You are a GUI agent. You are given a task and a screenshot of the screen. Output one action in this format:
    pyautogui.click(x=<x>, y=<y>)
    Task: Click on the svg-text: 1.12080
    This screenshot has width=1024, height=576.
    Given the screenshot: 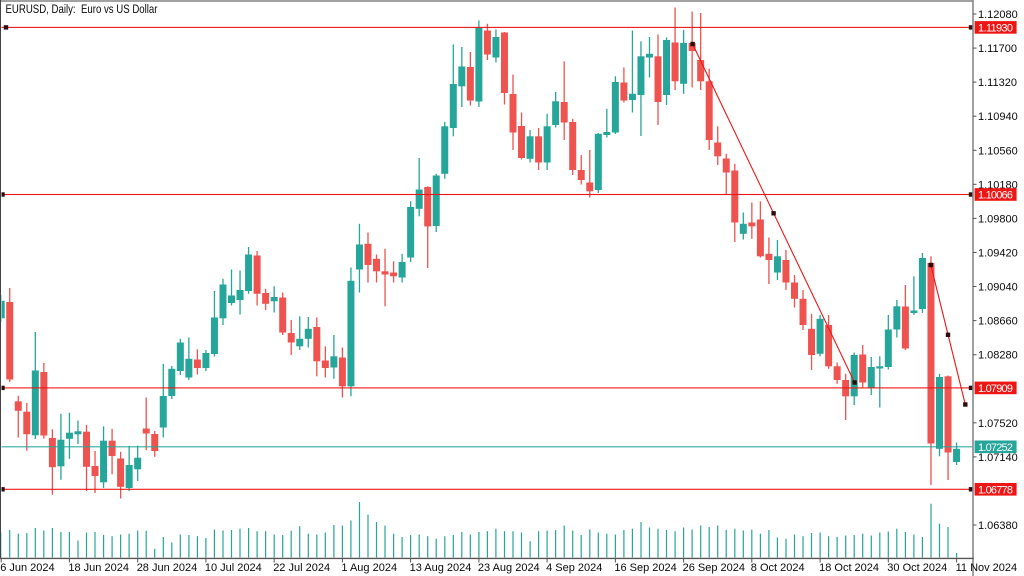 What is the action you would take?
    pyautogui.click(x=998, y=15)
    